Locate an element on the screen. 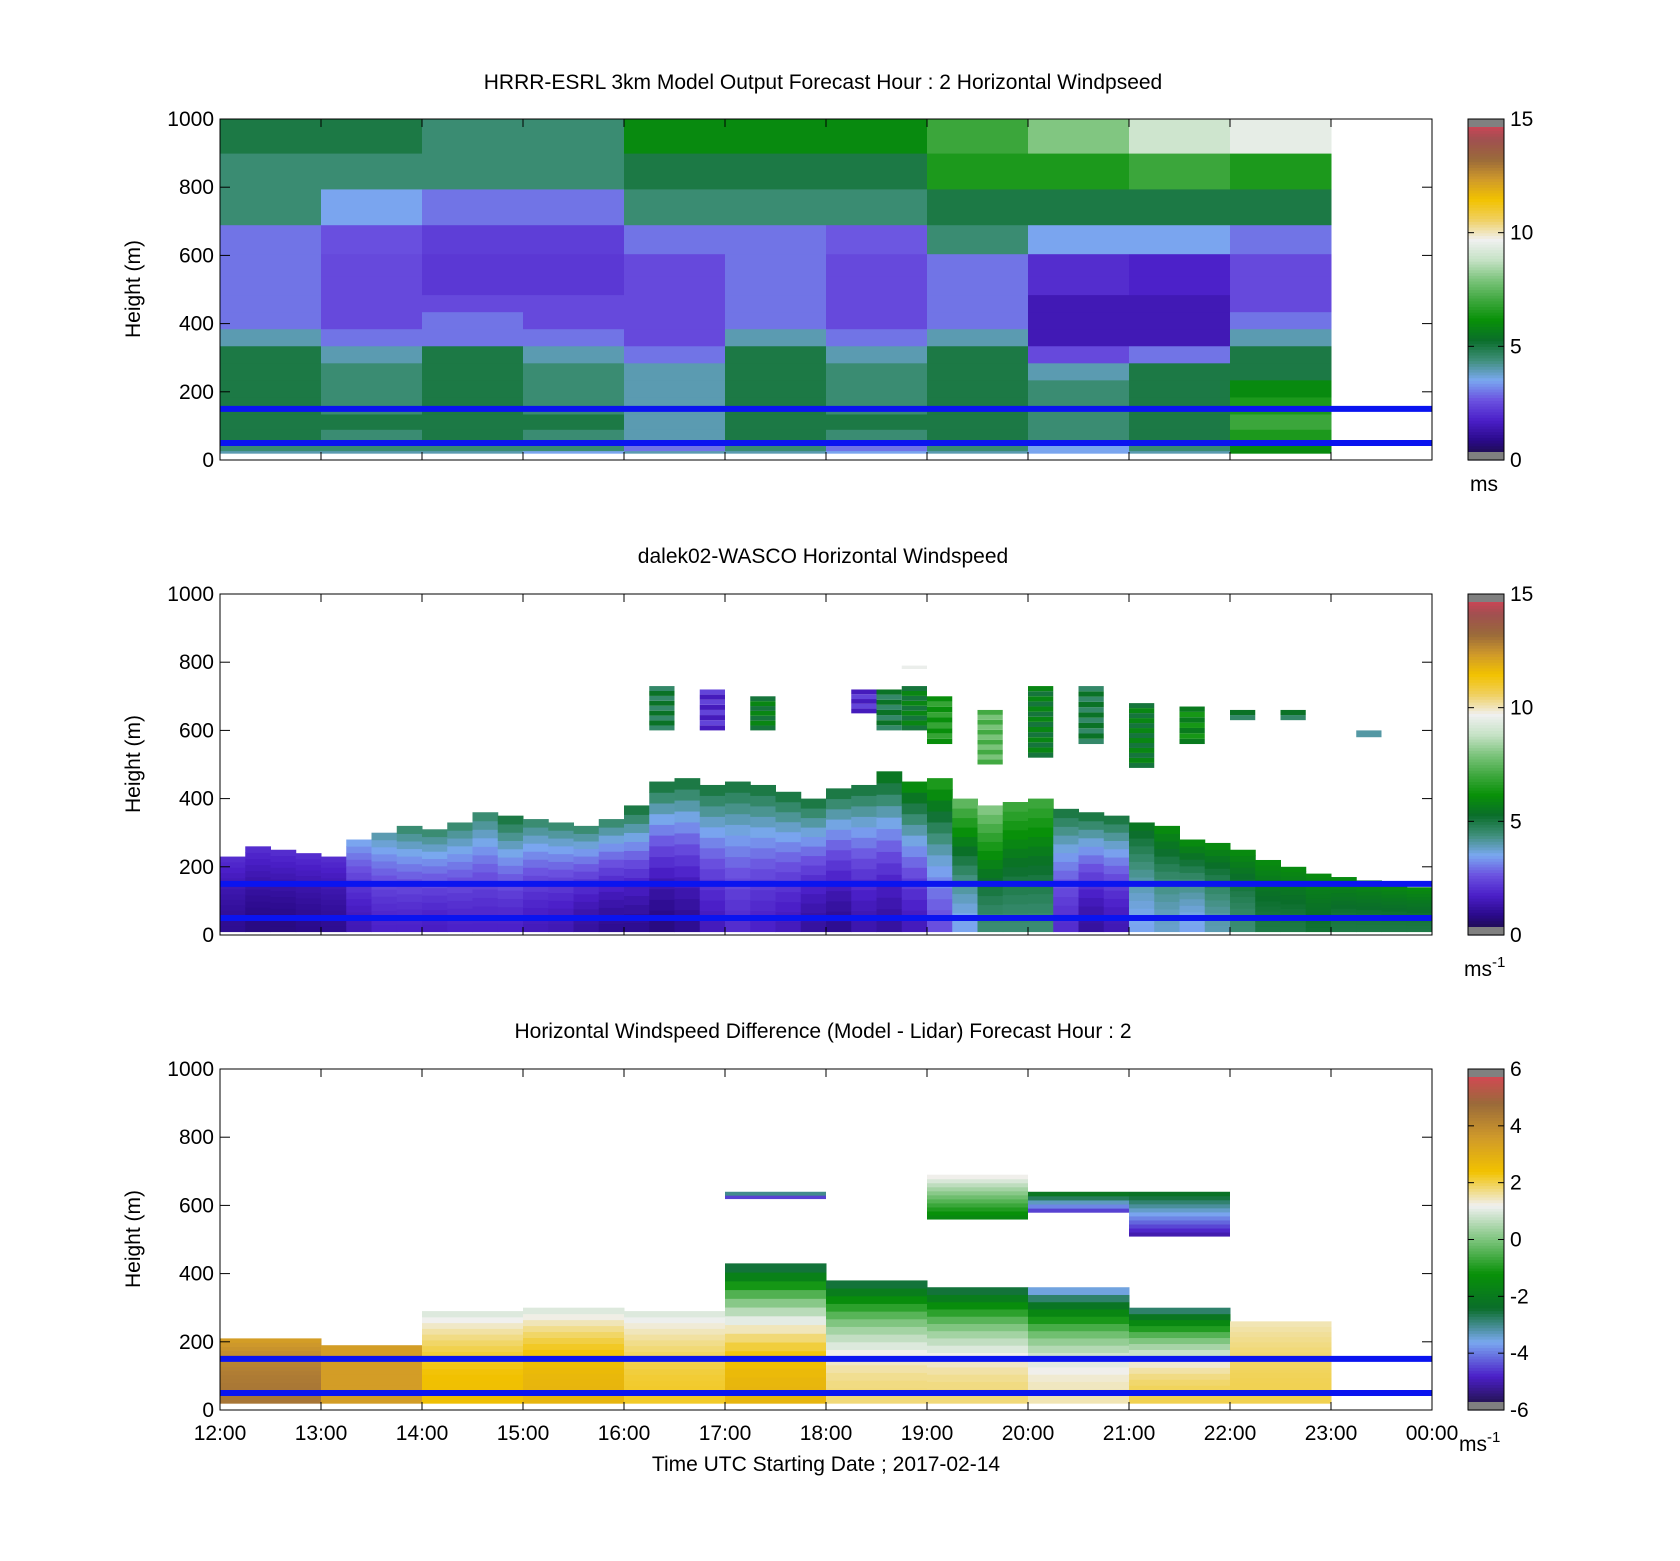  x-tick-label: 19:00 is located at coordinates (927, 1433).